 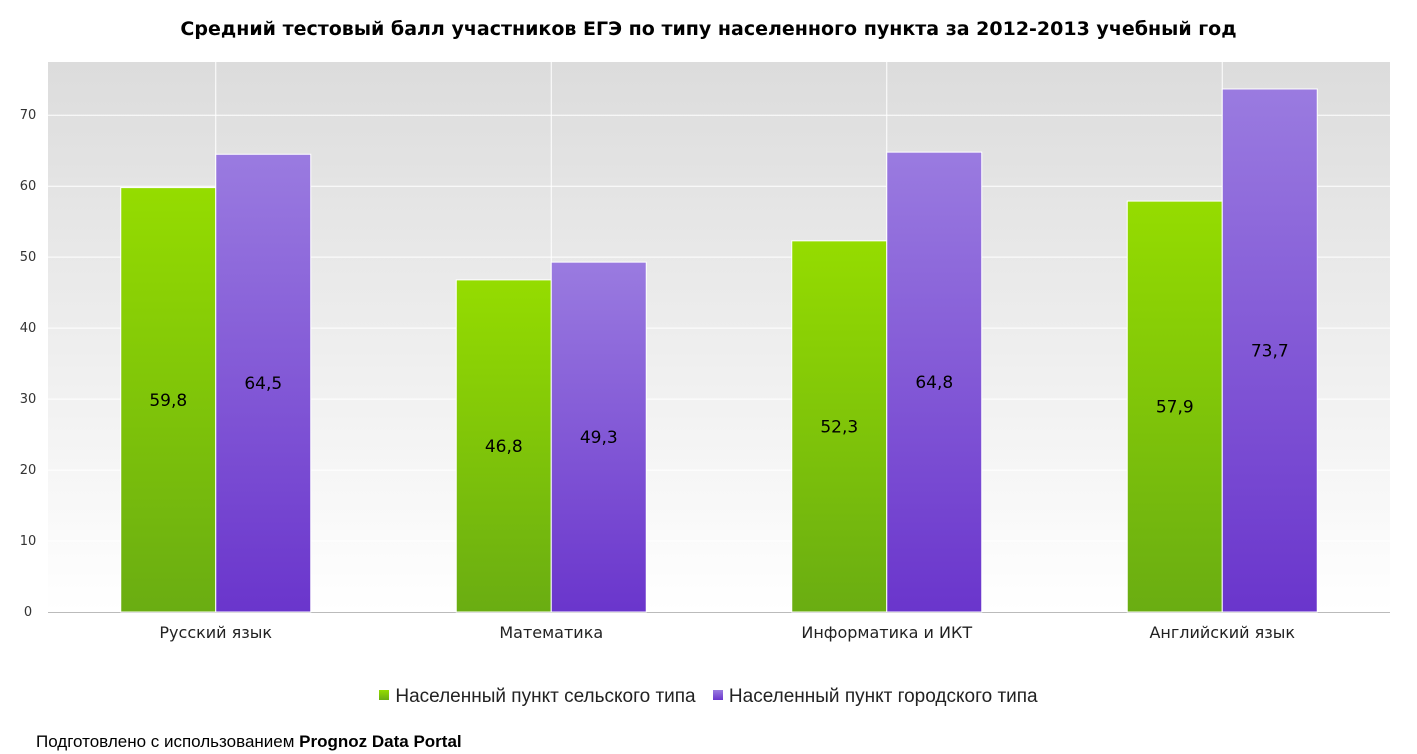 I want to click on legend-label-rural: Населенный пункт сельского типа, so click(x=545, y=696).